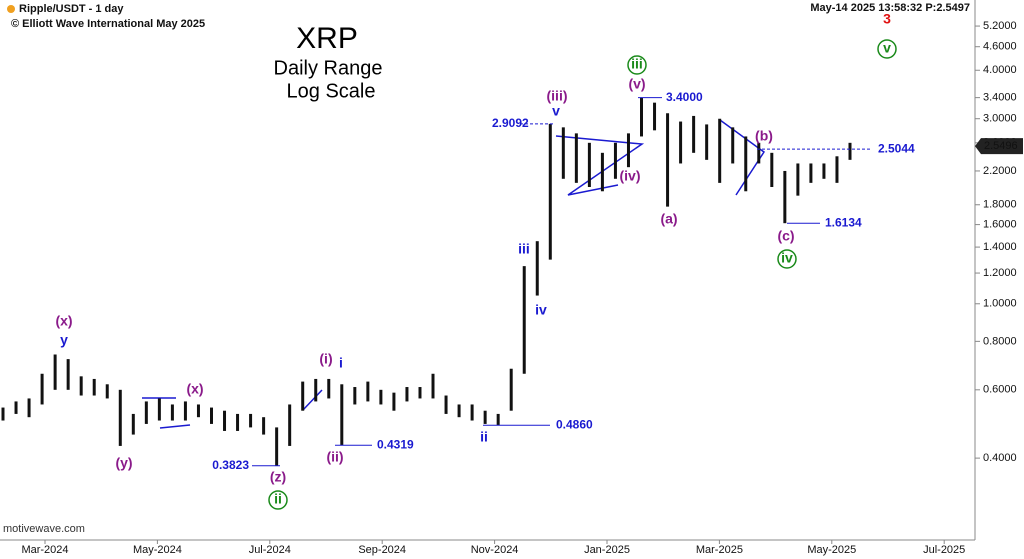  I want to click on wave-label: (c), so click(785, 236).